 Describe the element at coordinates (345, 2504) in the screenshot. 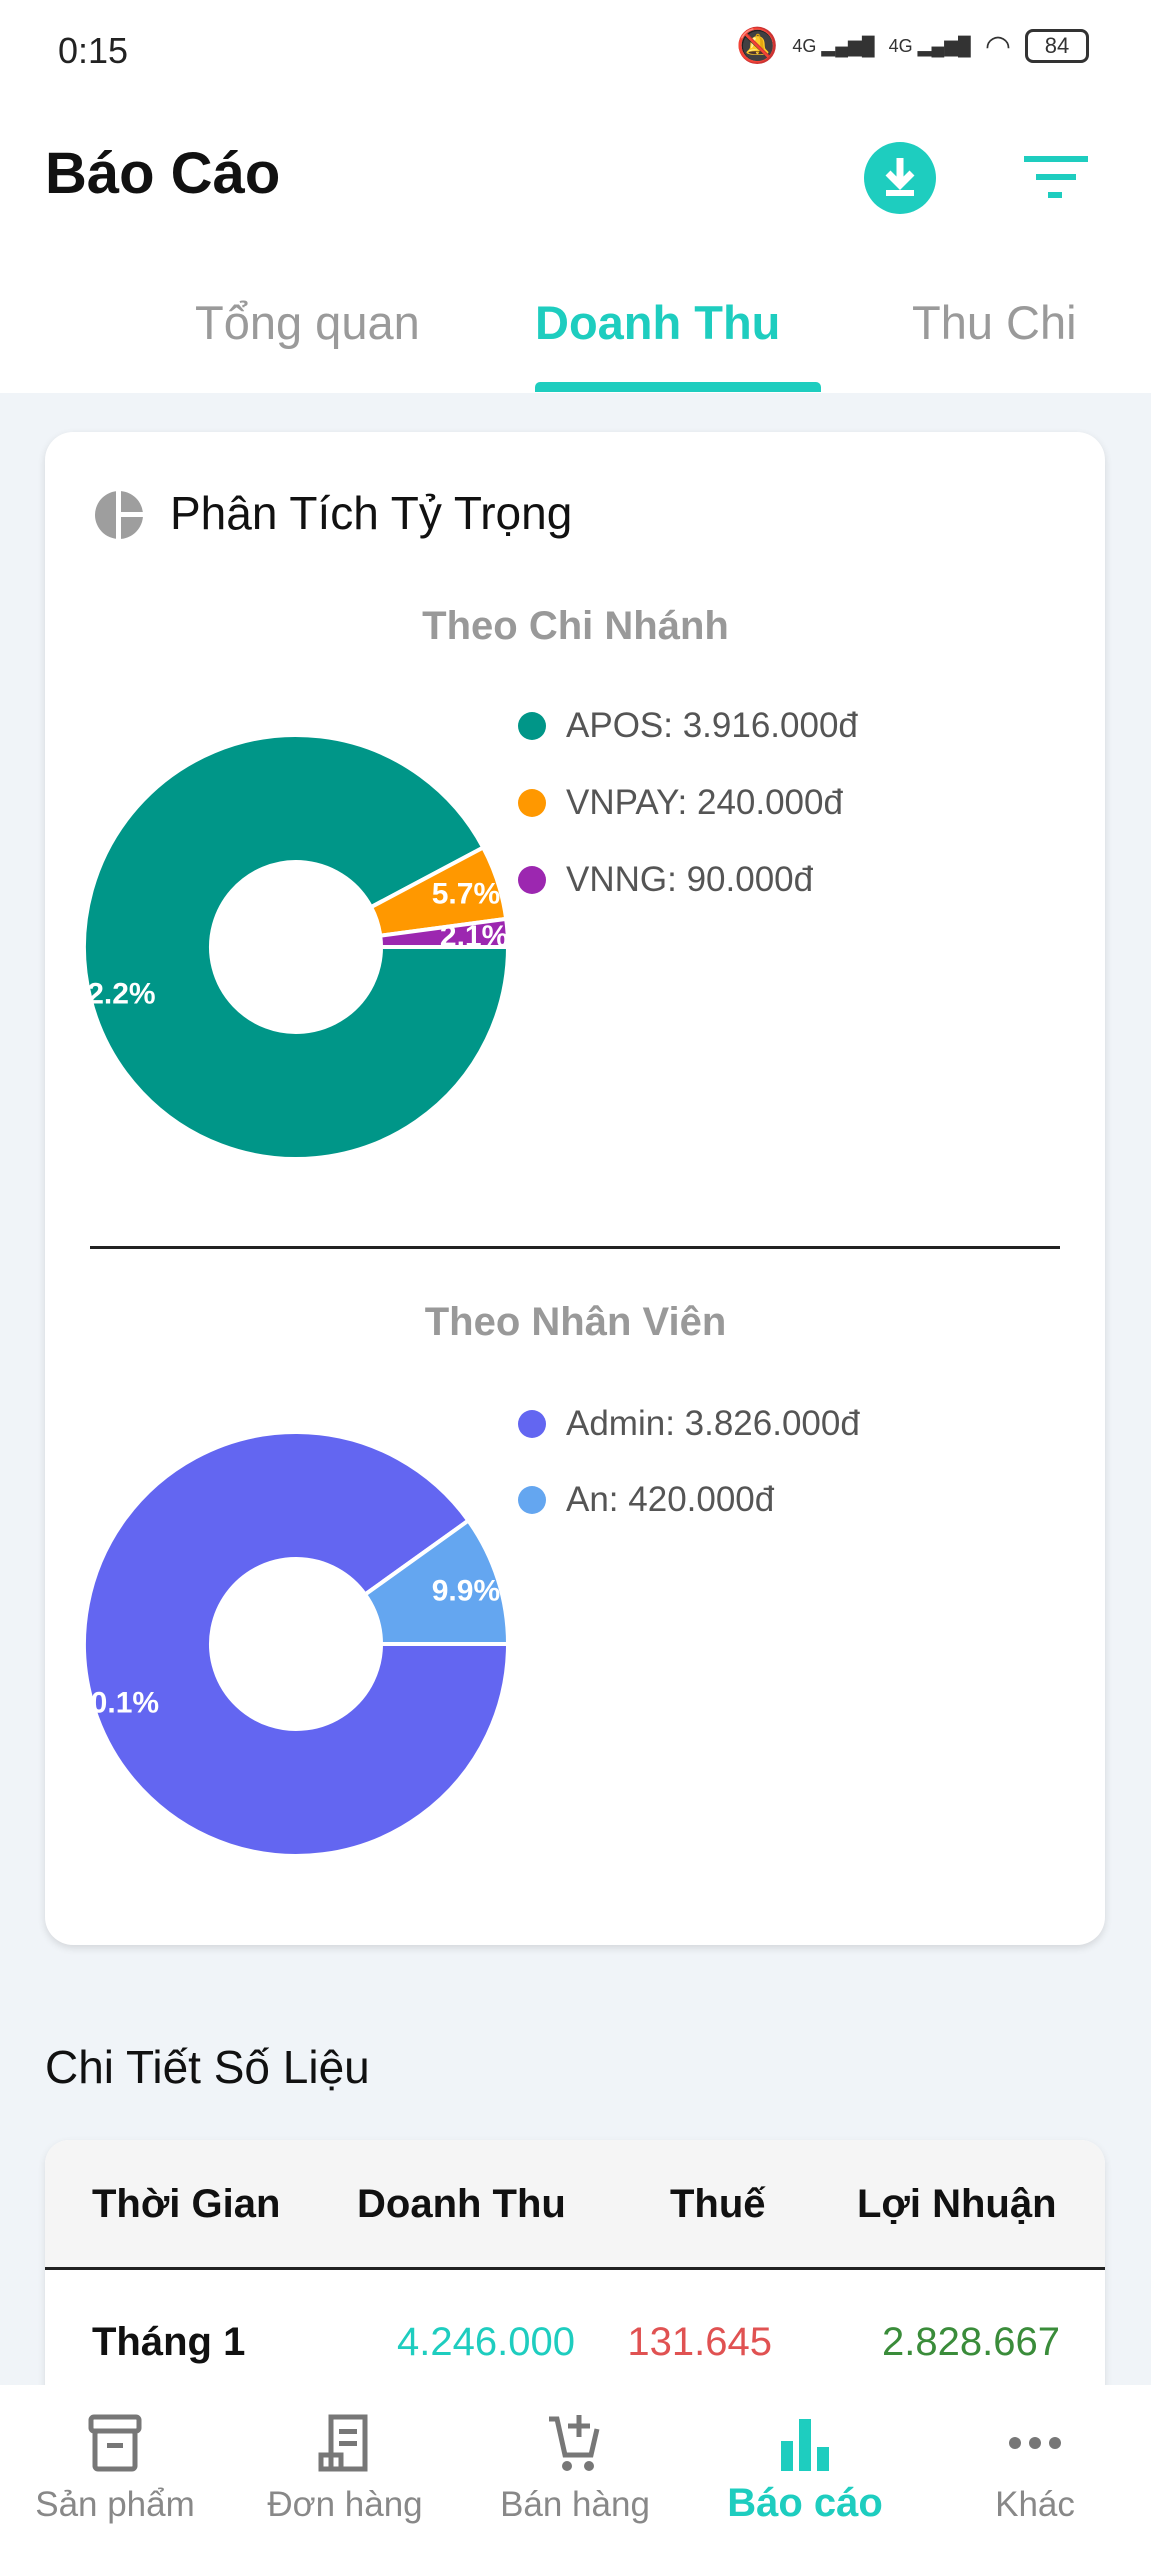

I see `nav-label: Đơn hàng` at that location.